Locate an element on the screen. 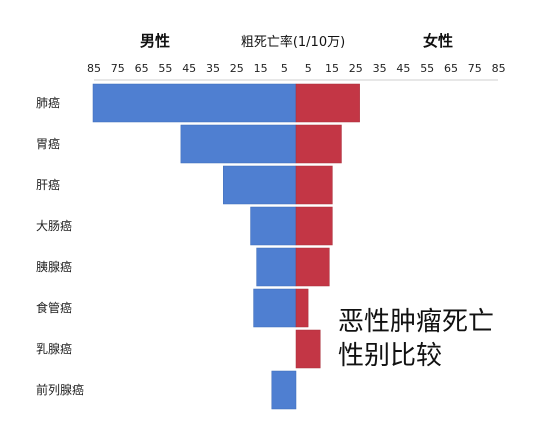 Image resolution: width=550 pixels, height=447 pixels. category-label: 前列腺癌 is located at coordinates (60, 389).